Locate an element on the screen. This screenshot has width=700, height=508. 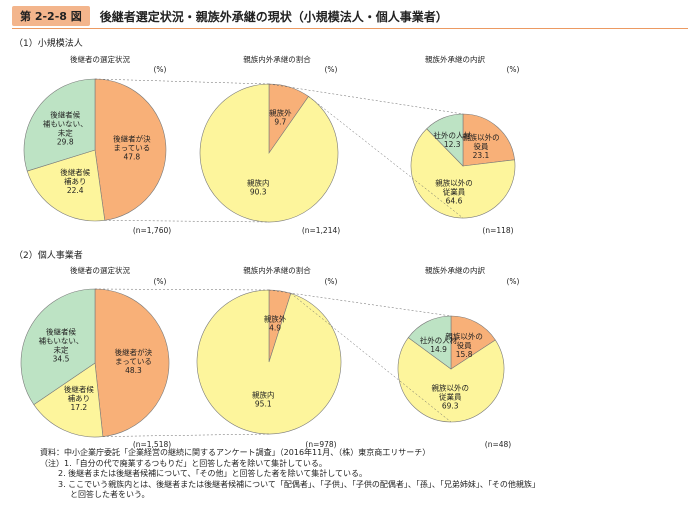
header-rule is located at coordinates (350, 28).